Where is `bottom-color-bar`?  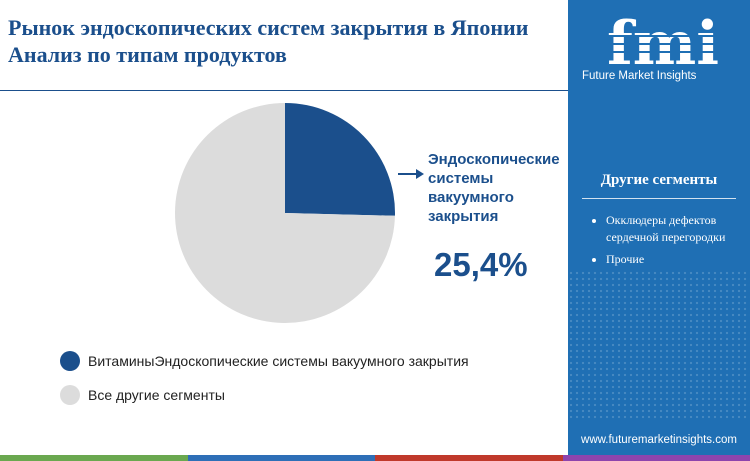
bottom-color-bar is located at coordinates (375, 458).